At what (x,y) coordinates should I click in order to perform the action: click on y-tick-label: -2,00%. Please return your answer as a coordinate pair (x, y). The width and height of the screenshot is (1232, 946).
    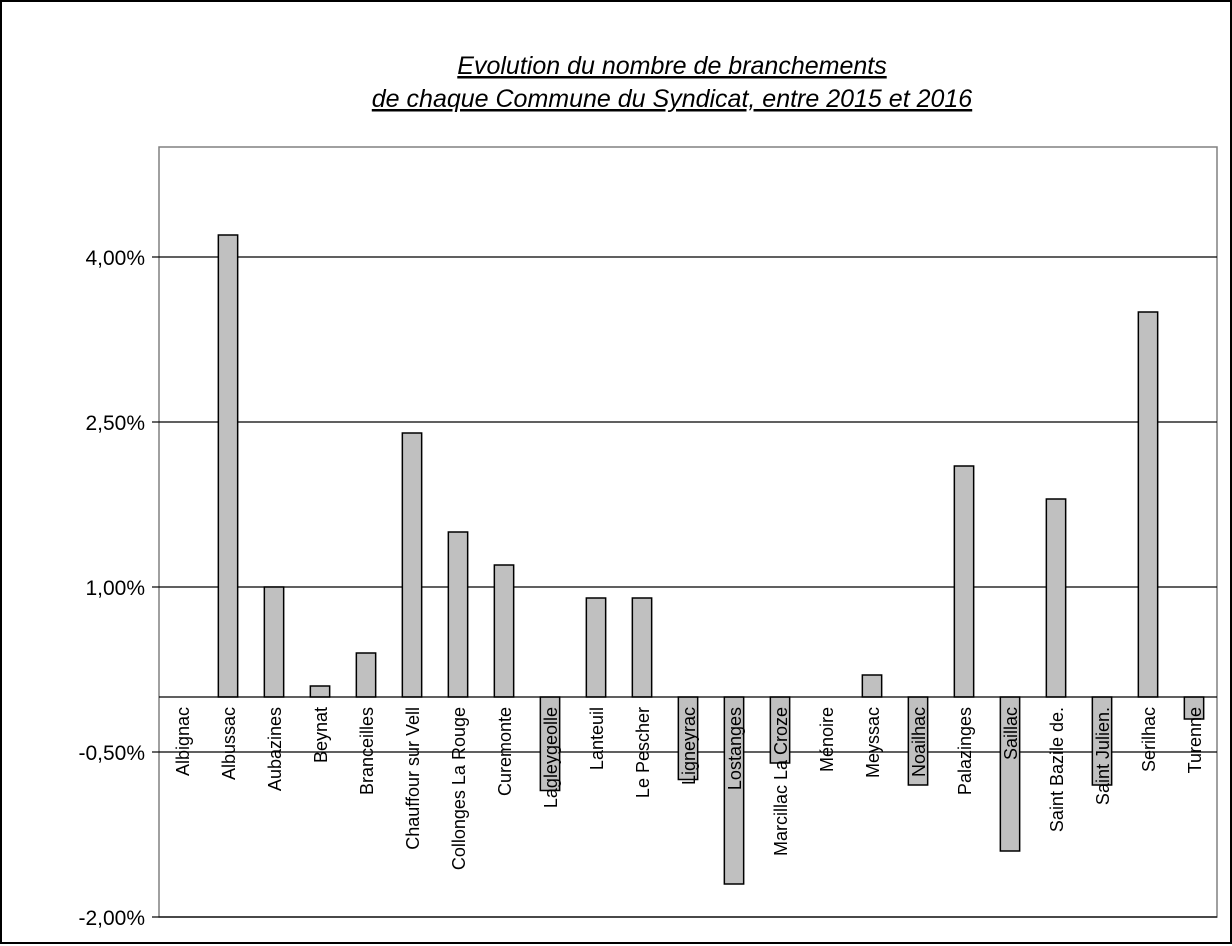
    Looking at the image, I should click on (111, 918).